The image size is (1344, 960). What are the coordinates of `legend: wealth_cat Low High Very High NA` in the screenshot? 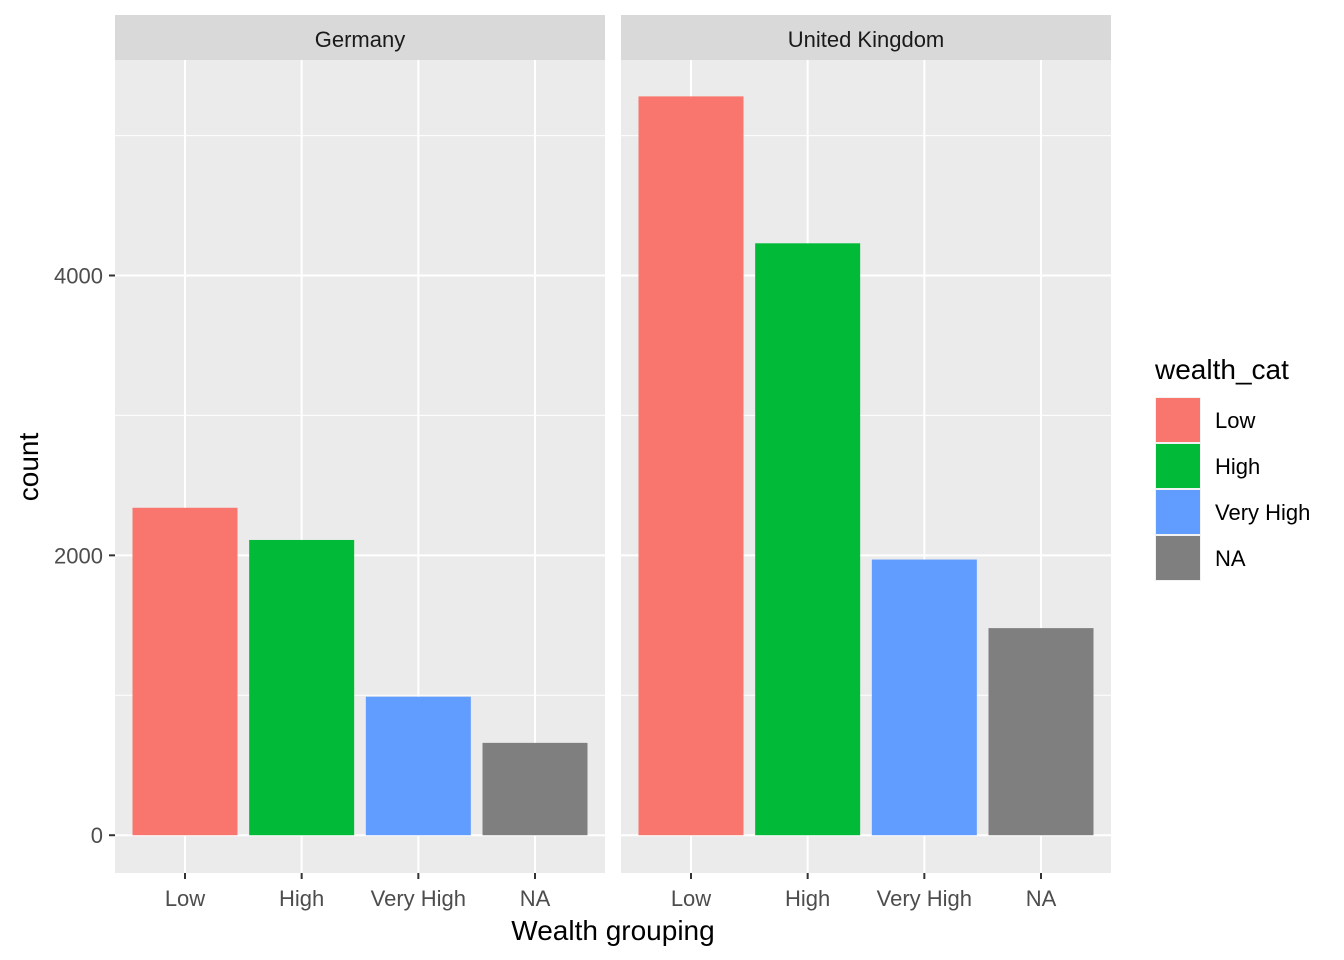 It's located at (1232, 467).